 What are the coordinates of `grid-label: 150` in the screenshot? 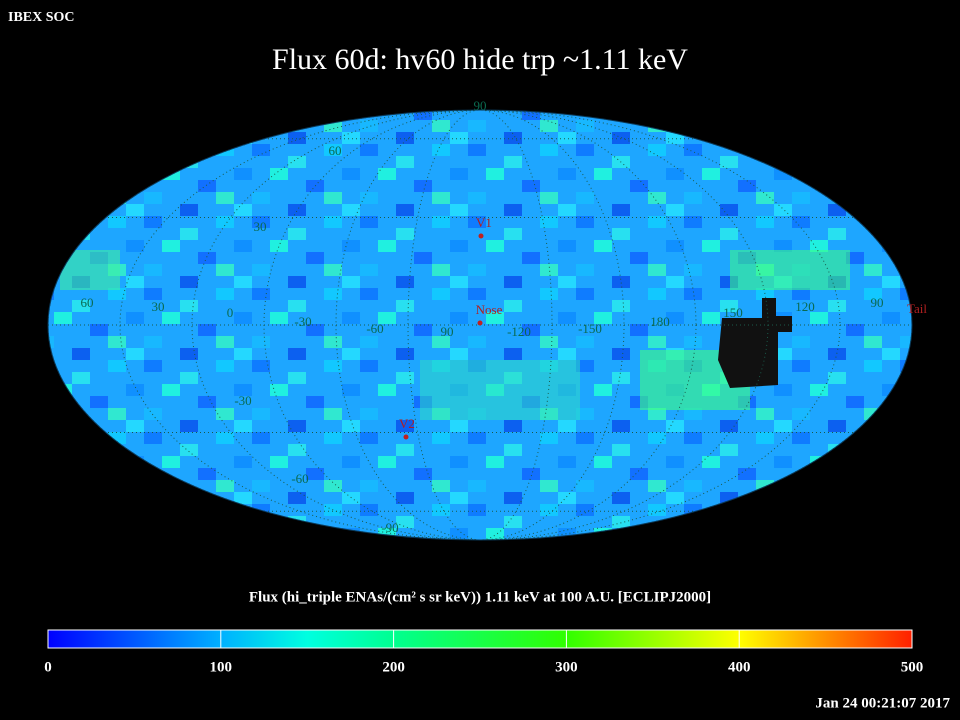 It's located at (733, 312).